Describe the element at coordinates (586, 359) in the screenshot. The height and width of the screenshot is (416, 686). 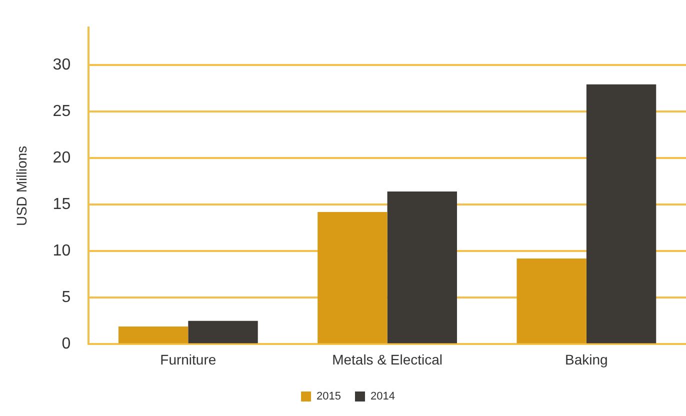
I see `x-tick-label: Baking` at that location.